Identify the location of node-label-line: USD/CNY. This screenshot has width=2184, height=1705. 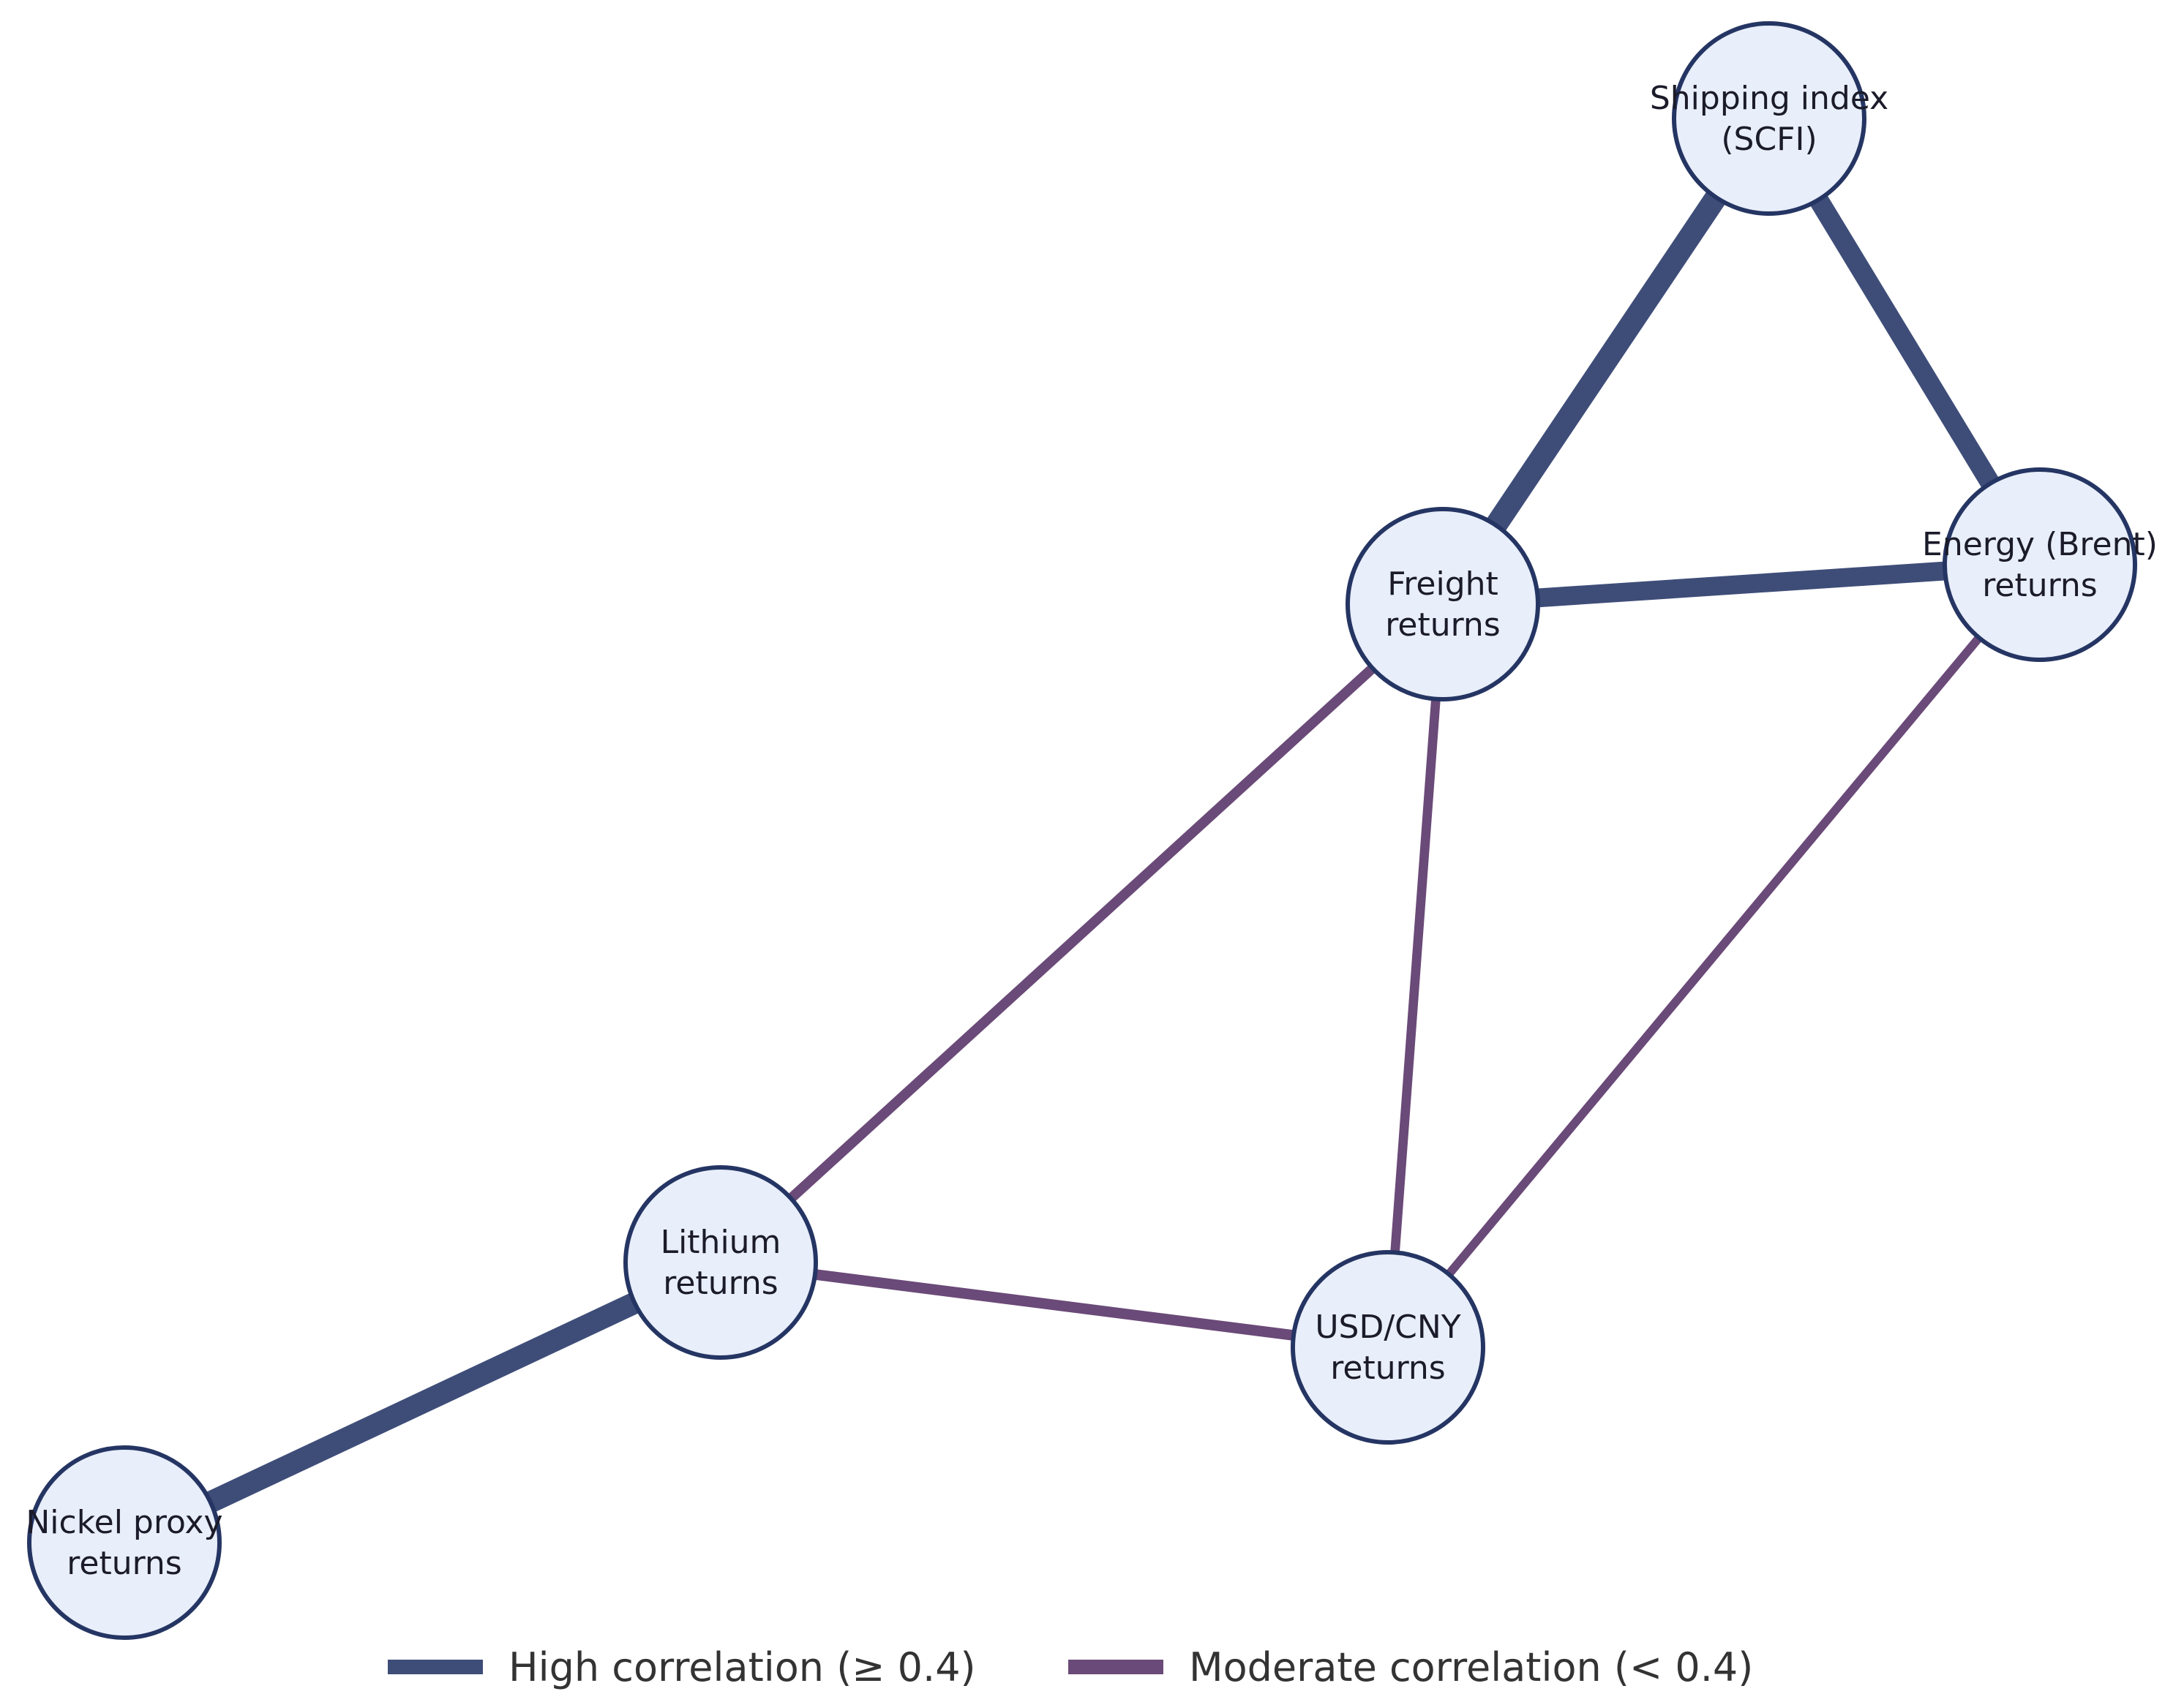
(1387, 1327).